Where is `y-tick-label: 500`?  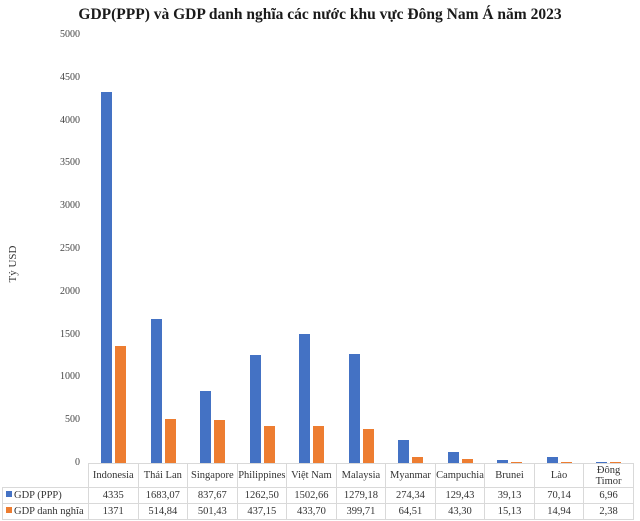
y-tick-label: 500 is located at coordinates (72, 420).